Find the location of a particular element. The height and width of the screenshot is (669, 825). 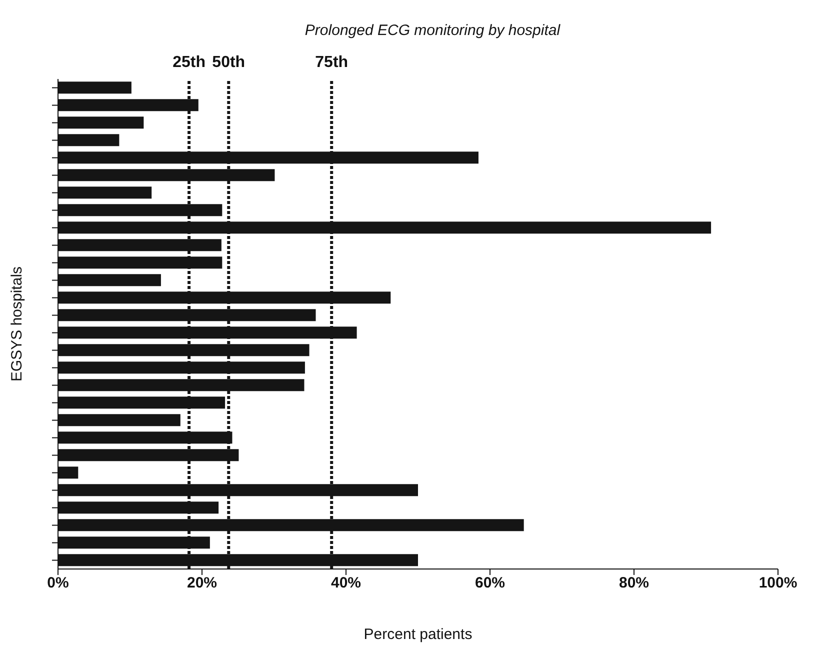

x-tick-label: 60% is located at coordinates (490, 583).